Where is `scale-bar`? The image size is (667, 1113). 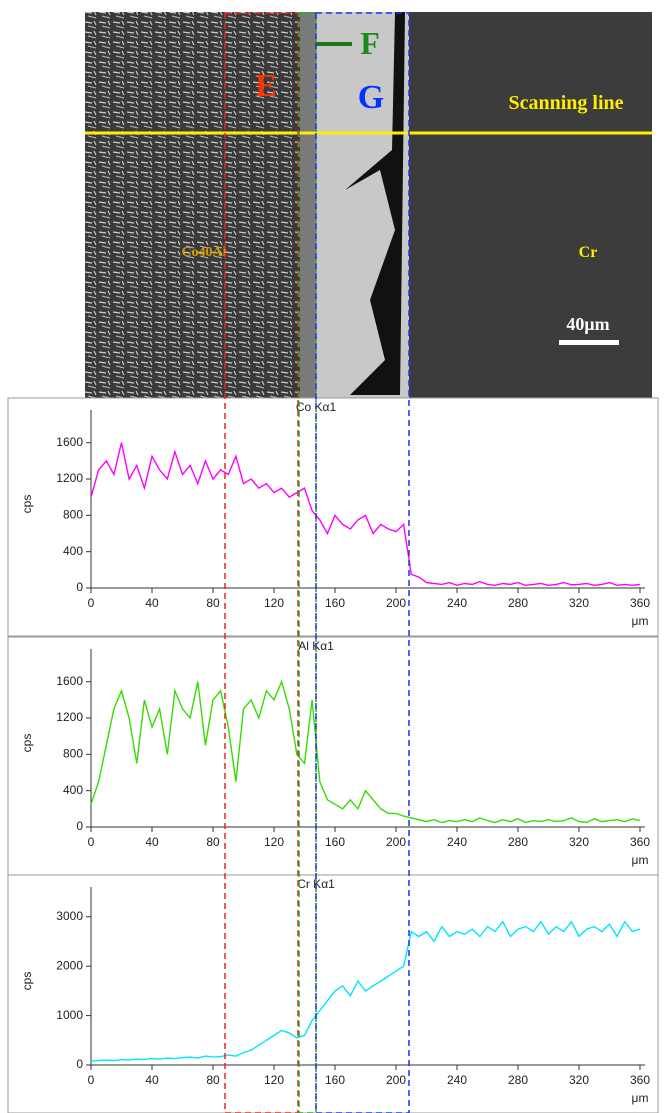
scale-bar is located at coordinates (589, 342).